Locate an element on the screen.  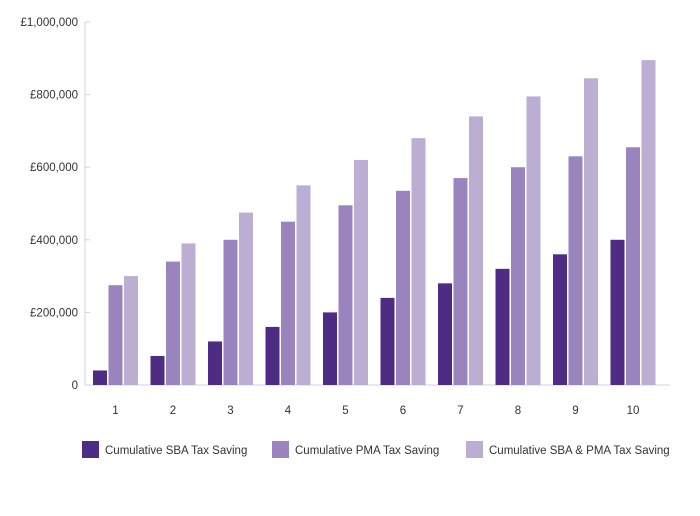
x-tick-label: 10 is located at coordinates (633, 411).